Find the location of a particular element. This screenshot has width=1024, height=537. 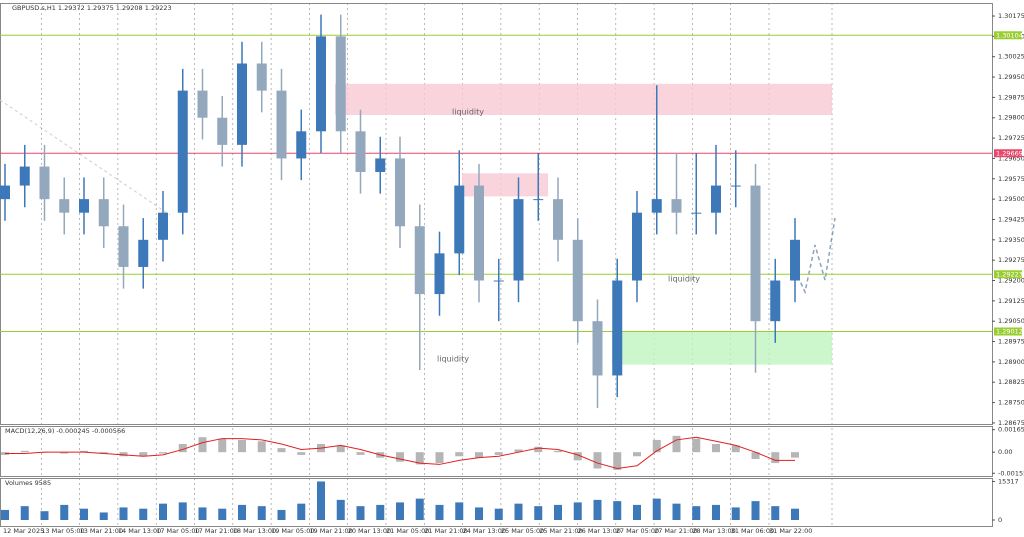

volume-tick-label: 15317 is located at coordinates (1008, 481).